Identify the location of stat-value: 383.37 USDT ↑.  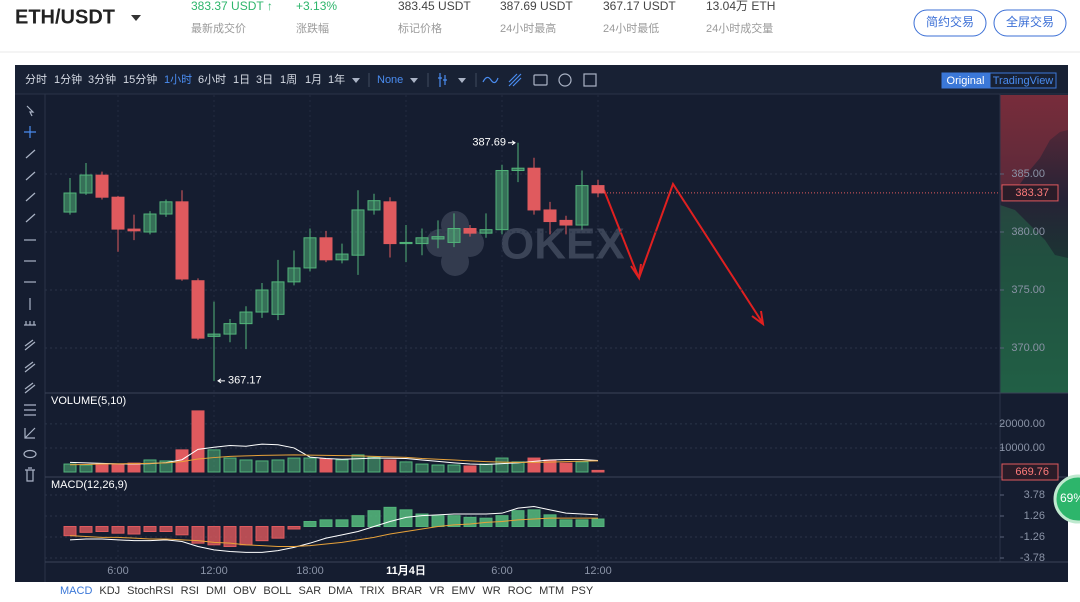
(232, 6).